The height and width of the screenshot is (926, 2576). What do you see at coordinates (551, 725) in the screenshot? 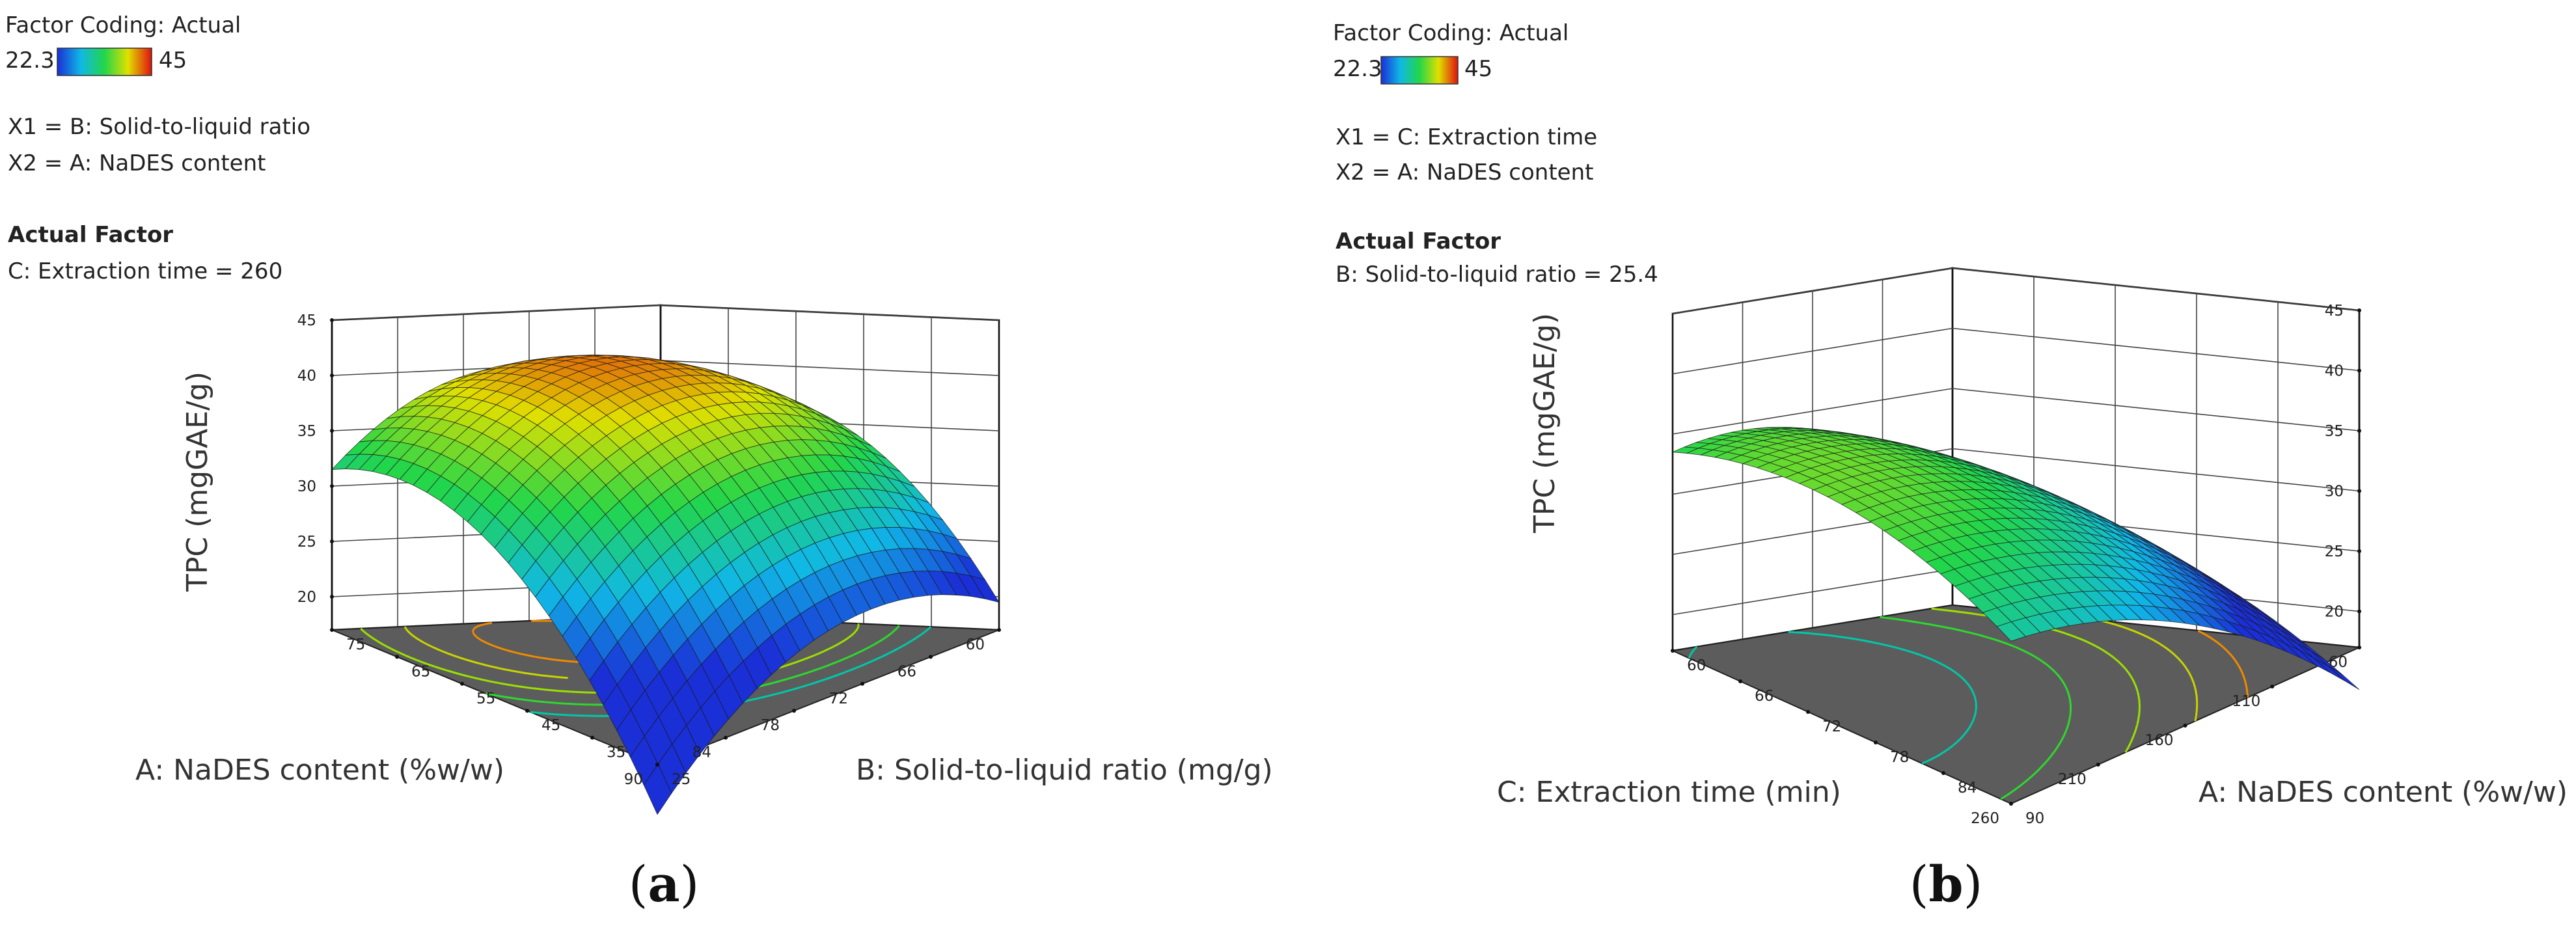
I see `x-tick-label: 45` at bounding box center [551, 725].